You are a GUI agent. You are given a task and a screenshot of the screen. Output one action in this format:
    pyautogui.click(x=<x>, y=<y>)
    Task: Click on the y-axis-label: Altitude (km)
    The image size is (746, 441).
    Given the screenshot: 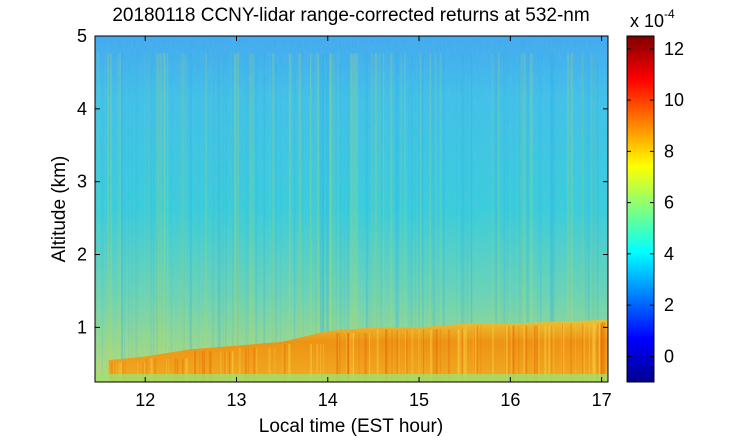 What is the action you would take?
    pyautogui.click(x=59, y=209)
    